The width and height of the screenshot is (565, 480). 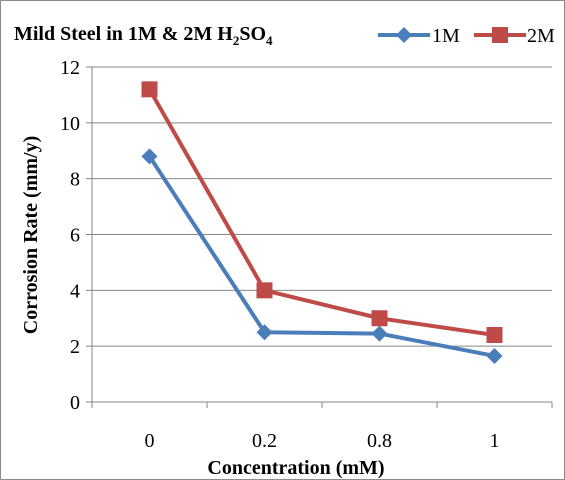 What do you see at coordinates (70, 68) in the screenshot?
I see `y-tick-label: 12` at bounding box center [70, 68].